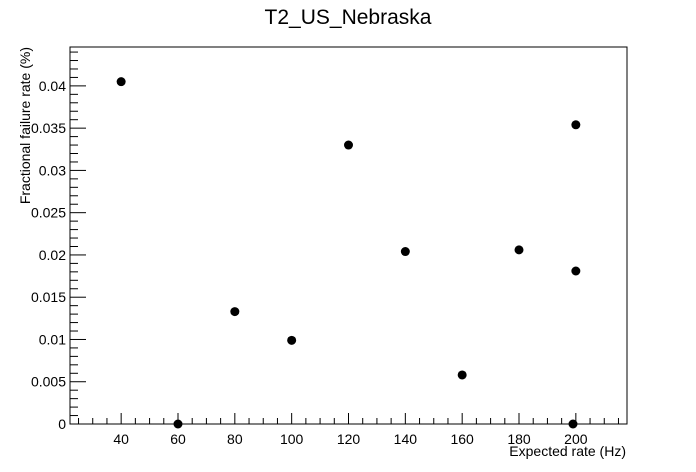  What do you see at coordinates (52, 170) in the screenshot?
I see `y-tick-label: 0.03` at bounding box center [52, 170].